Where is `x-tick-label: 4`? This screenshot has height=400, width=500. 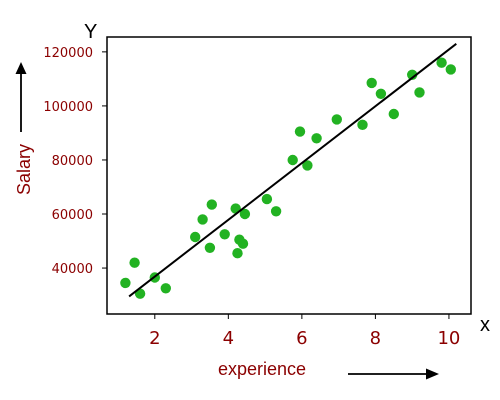
x-tick-label: 4 is located at coordinates (228, 338).